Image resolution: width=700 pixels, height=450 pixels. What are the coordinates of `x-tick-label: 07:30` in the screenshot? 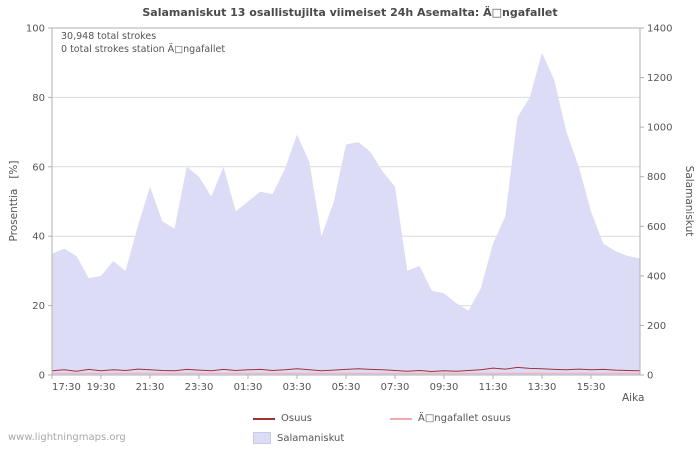 It's located at (395, 387).